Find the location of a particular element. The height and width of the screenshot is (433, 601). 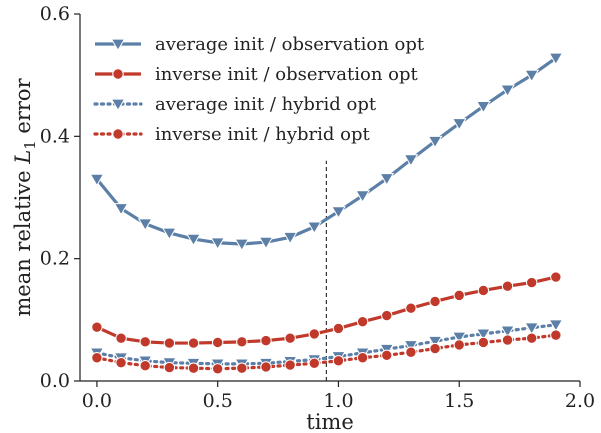

x-axis-ticks: 0.0 0.5 1.0 1.5 2.0 is located at coordinates (338, 396).